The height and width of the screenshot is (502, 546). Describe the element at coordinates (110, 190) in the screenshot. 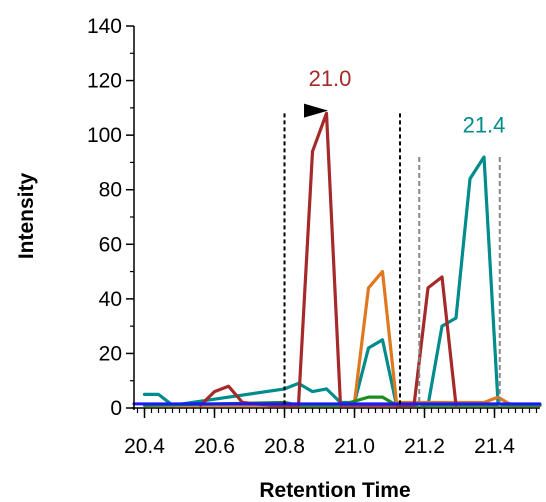

I see `y-tick-label: 80` at that location.